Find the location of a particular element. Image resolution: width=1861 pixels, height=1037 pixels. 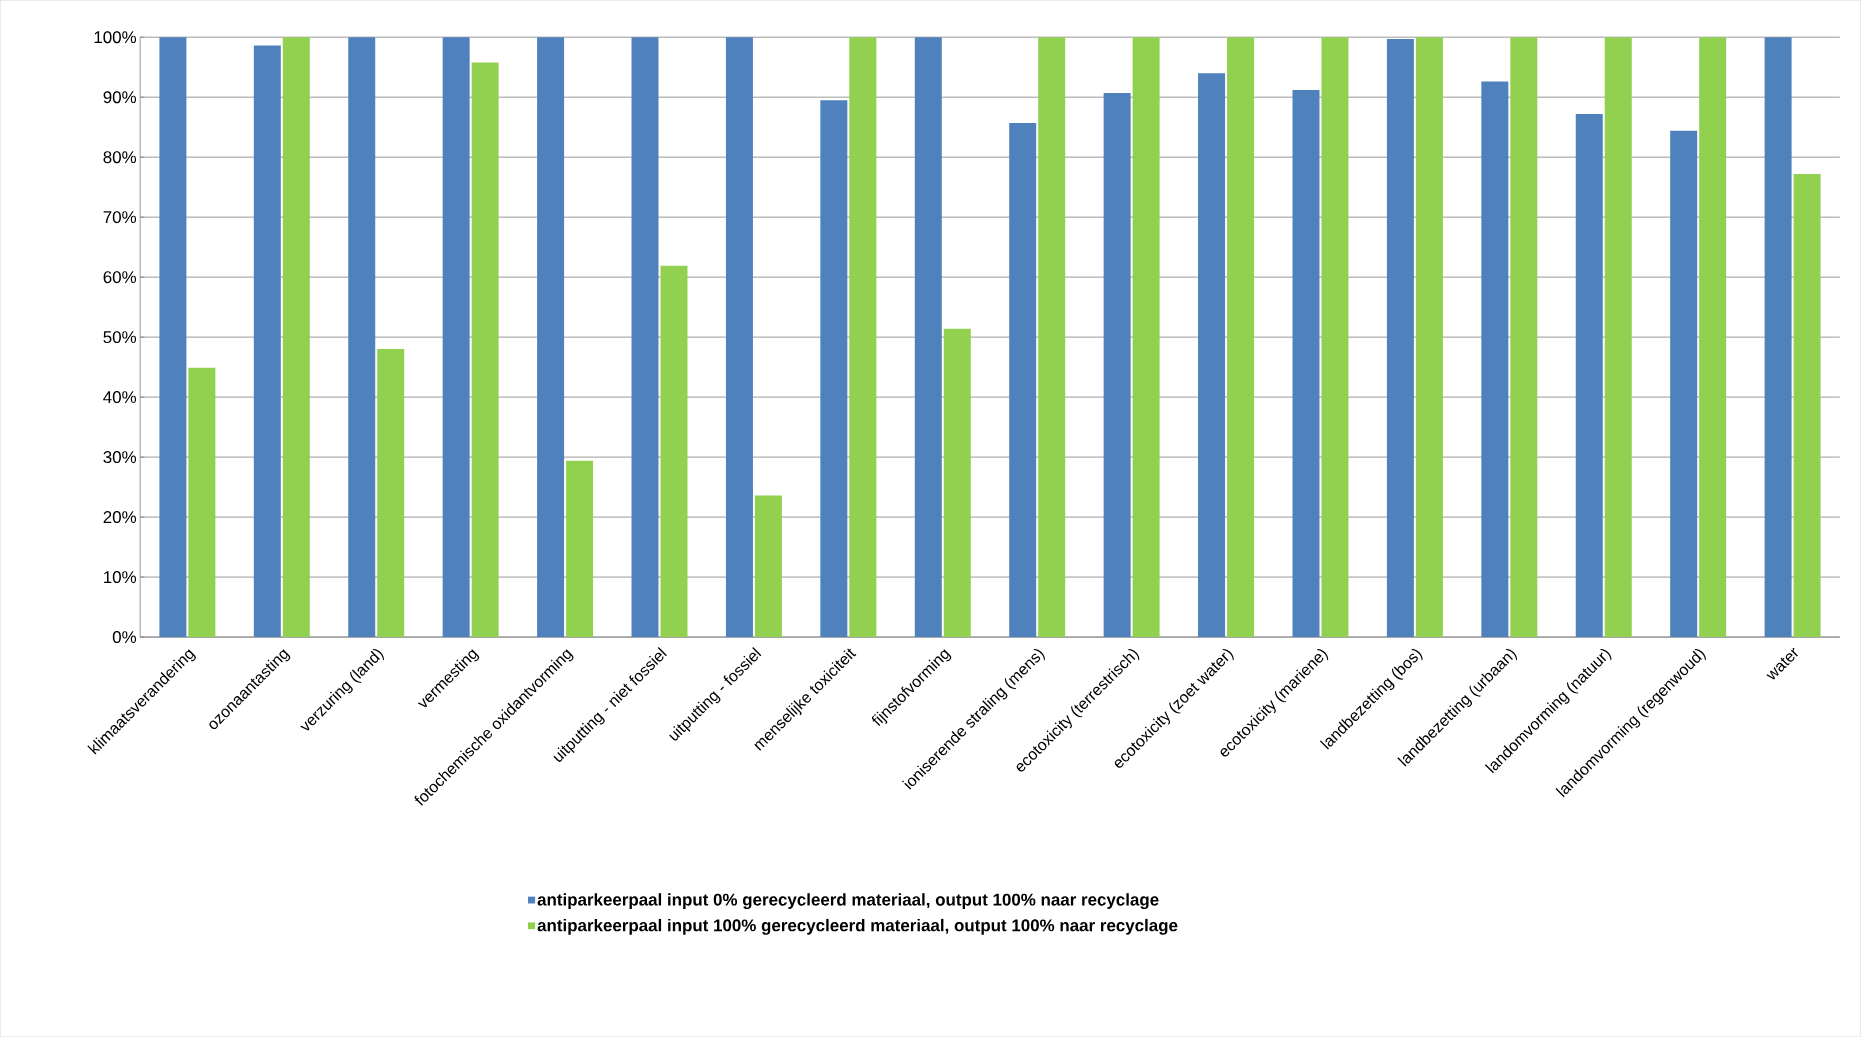

legend-label: antiparkeerpaal input 100% gerecycleerd materiaal, output 100% naar recyclage is located at coordinates (857, 926).